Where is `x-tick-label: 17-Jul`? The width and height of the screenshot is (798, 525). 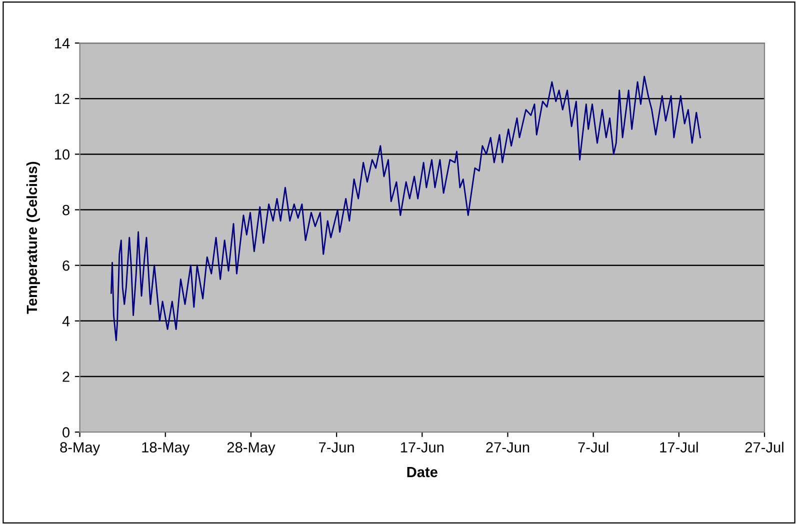
x-tick-label: 17-Jul is located at coordinates (679, 447).